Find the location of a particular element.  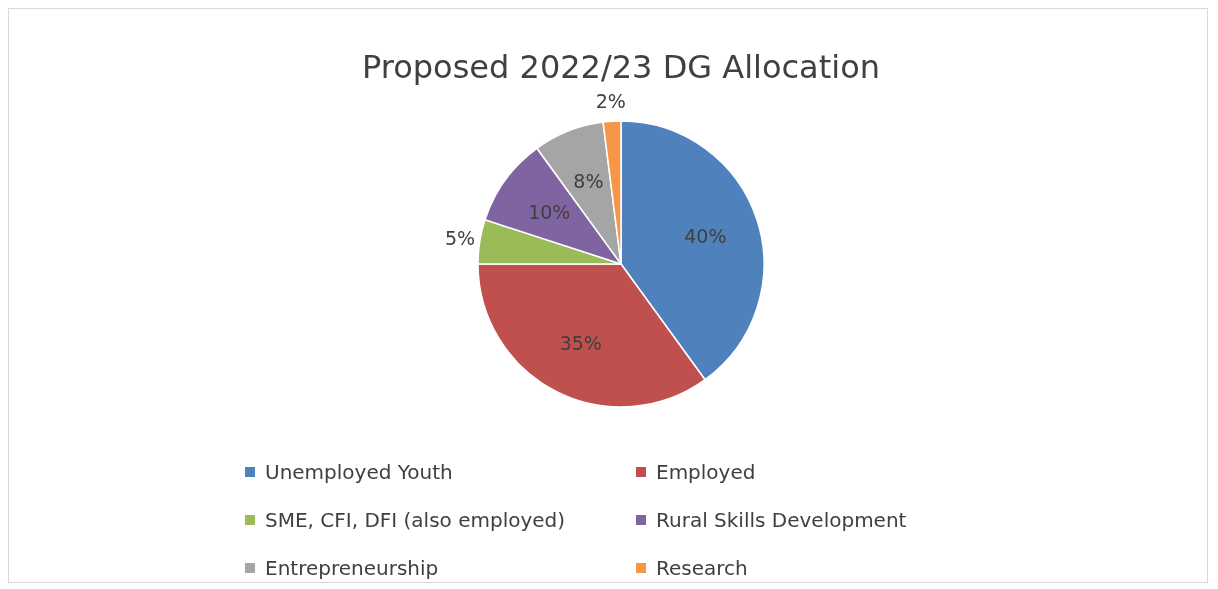

legend-label: Rural Skills Development is located at coordinates (781, 520).